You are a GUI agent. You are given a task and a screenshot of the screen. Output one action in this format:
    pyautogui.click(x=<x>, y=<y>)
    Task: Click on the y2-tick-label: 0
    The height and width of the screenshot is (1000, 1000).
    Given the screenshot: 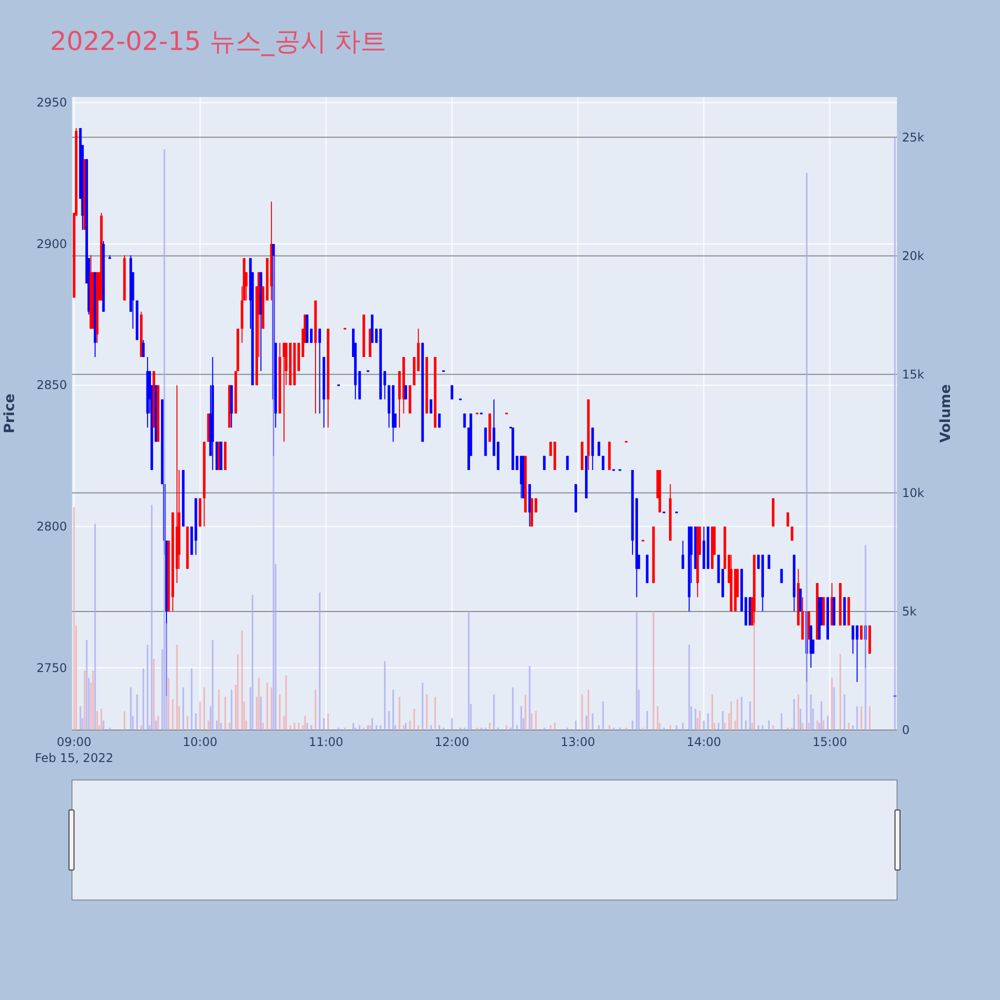 What is the action you would take?
    pyautogui.click(x=906, y=730)
    